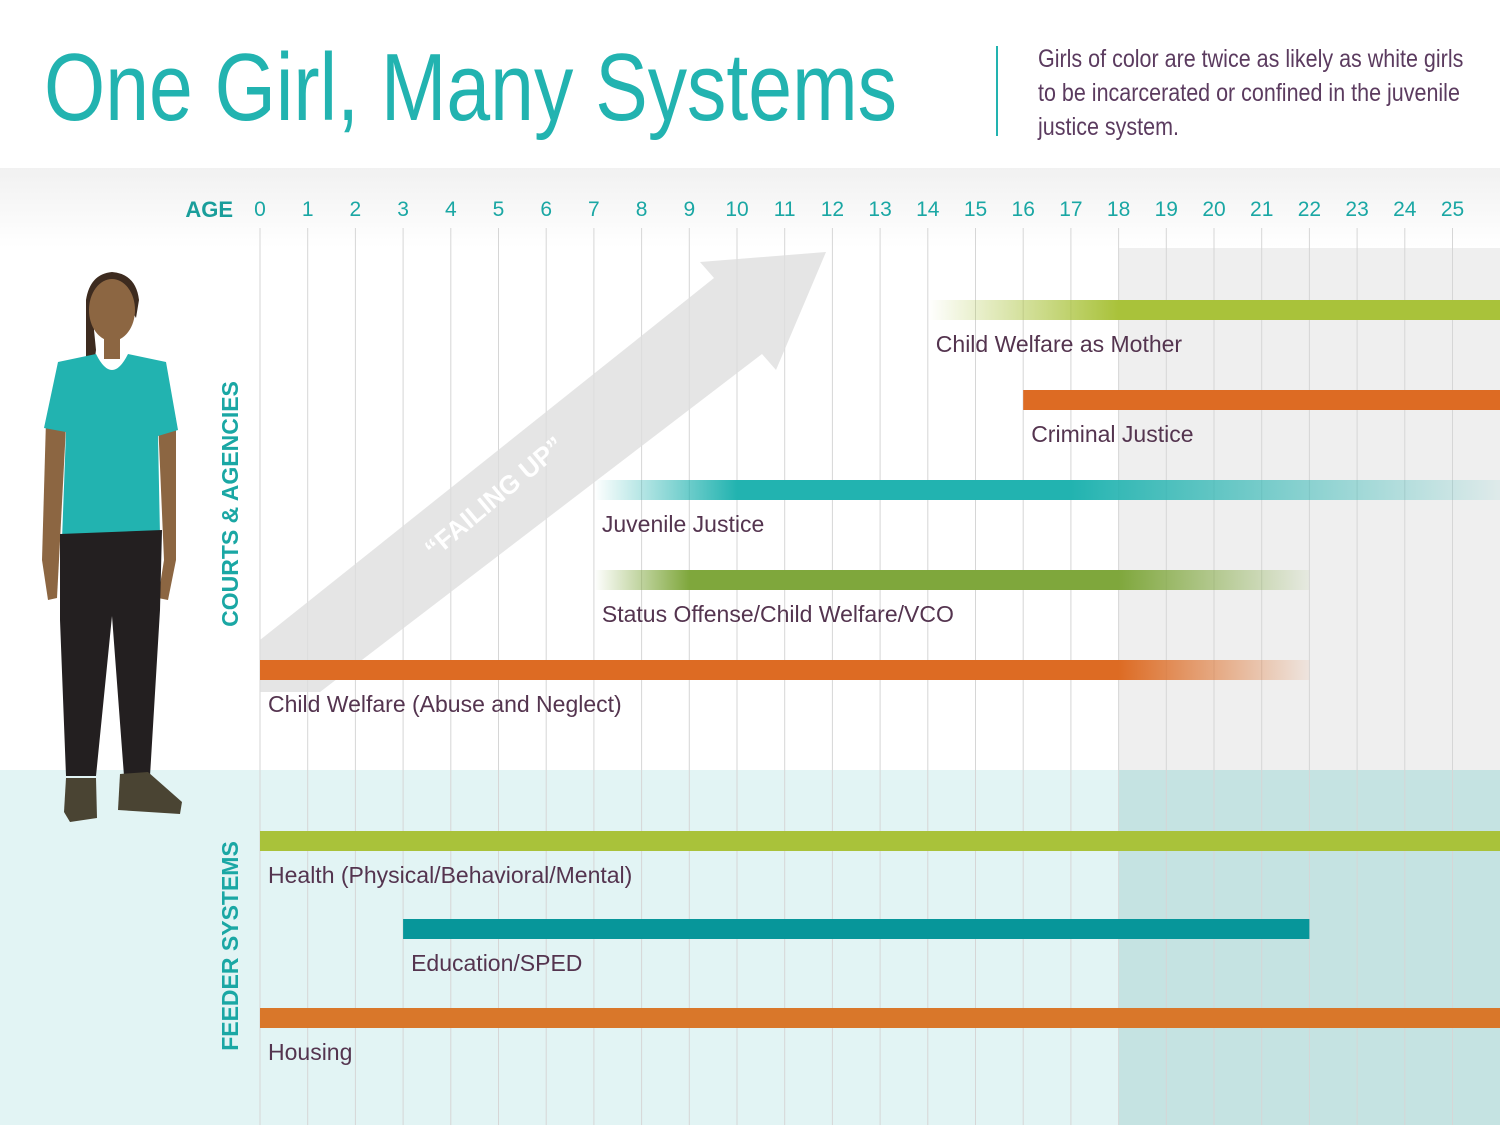  I want to click on age-tick-label: 19, so click(1166, 209).